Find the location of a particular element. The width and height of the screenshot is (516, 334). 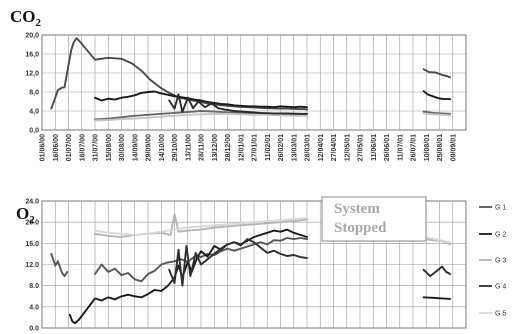

x-tick-label: 28/11/00 is located at coordinates (202, 147).